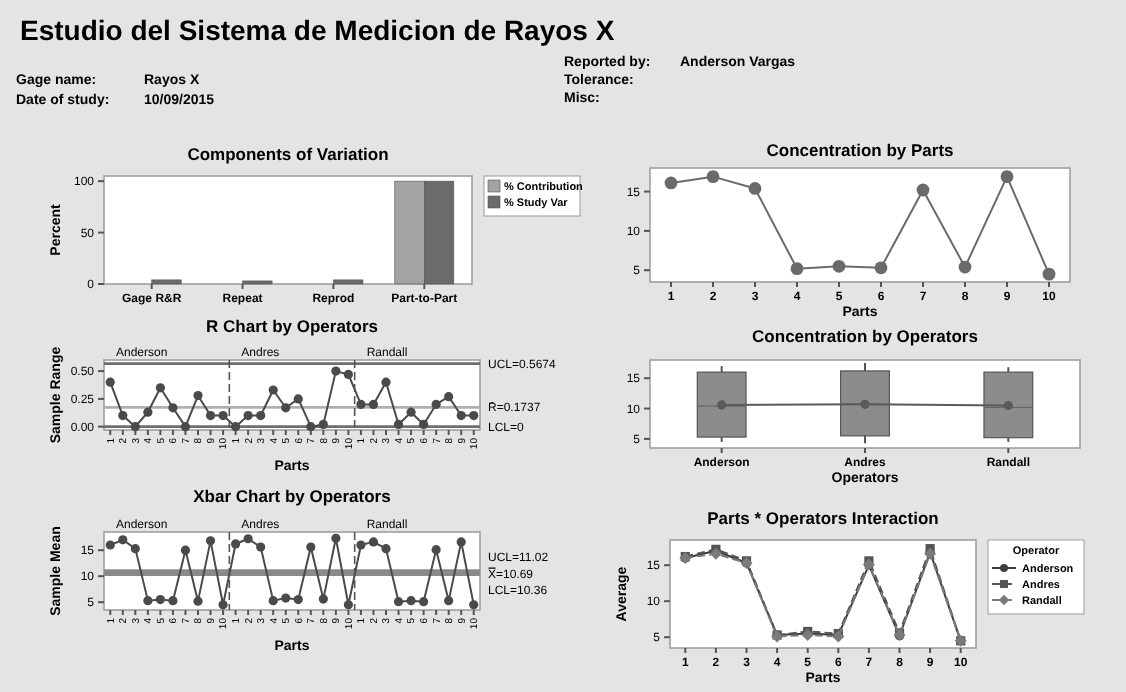 Image resolution: width=1126 pixels, height=692 pixels. What do you see at coordinates (292, 326) in the screenshot?
I see `chart-title: R Chart by Operators` at bounding box center [292, 326].